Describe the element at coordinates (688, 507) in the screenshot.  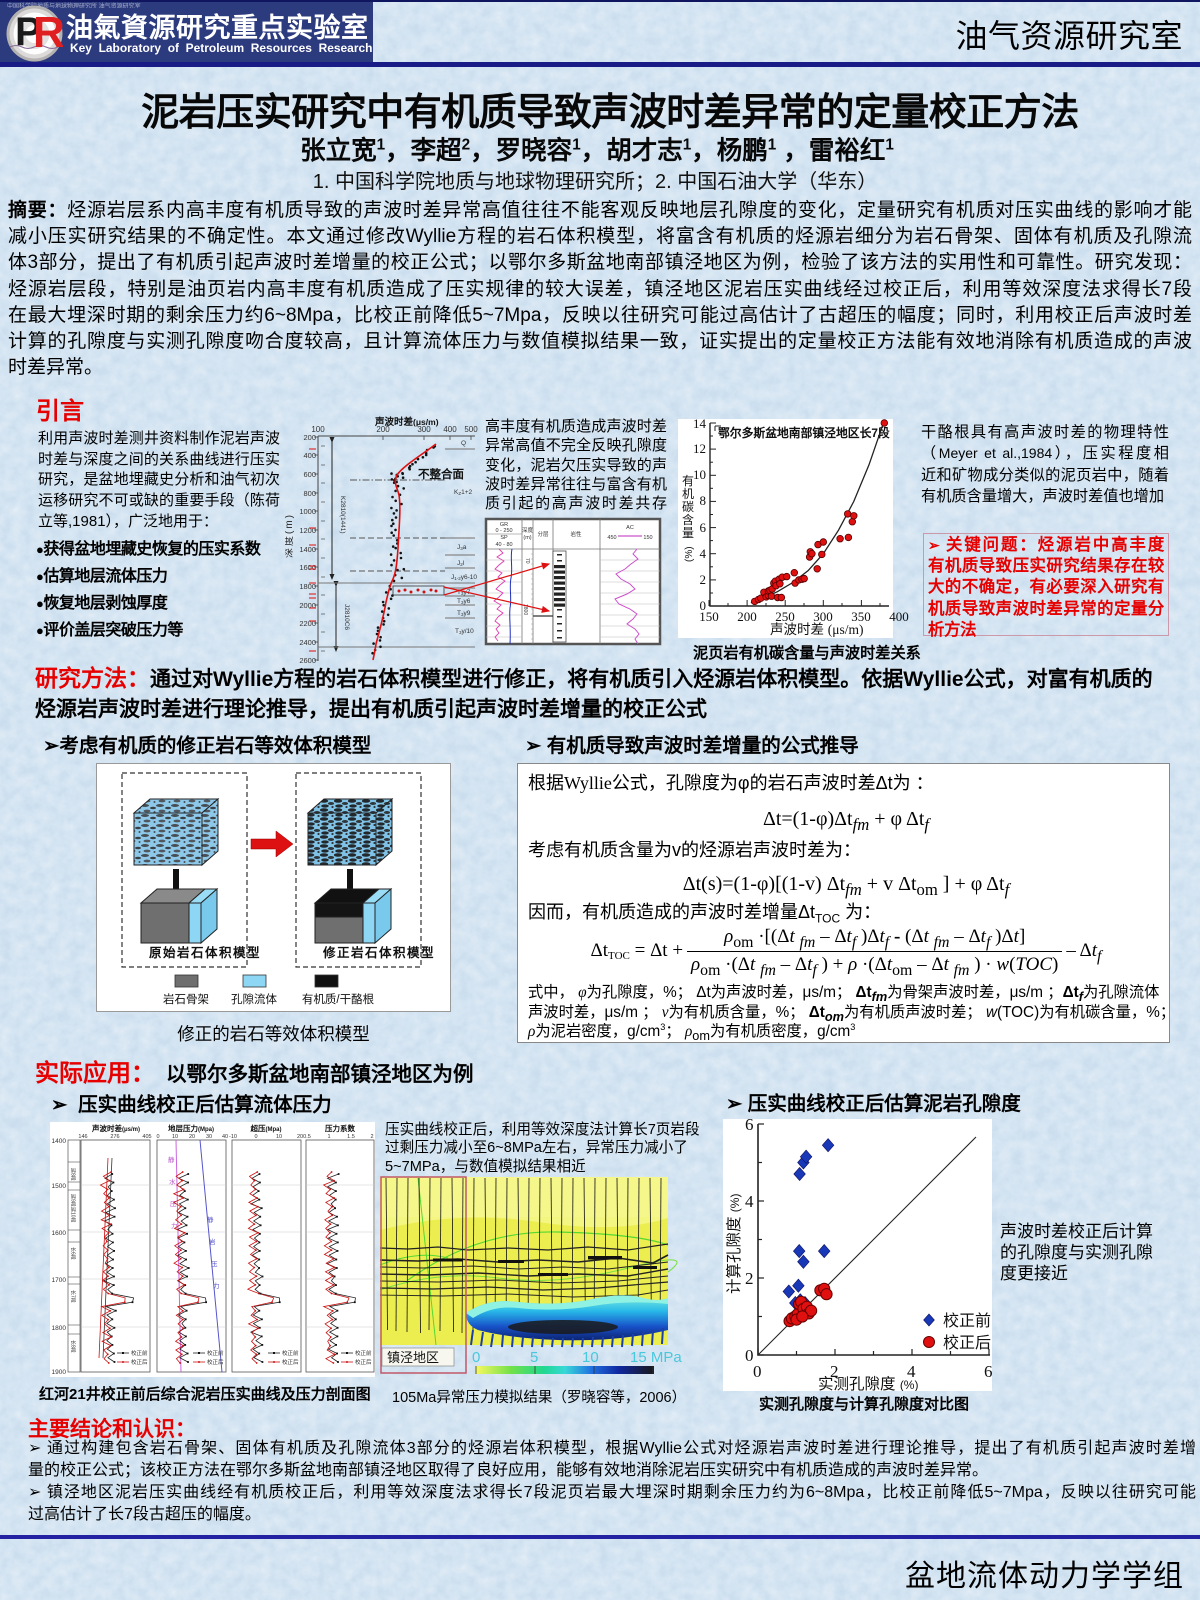
I see `svg-text: 碳` at that location.